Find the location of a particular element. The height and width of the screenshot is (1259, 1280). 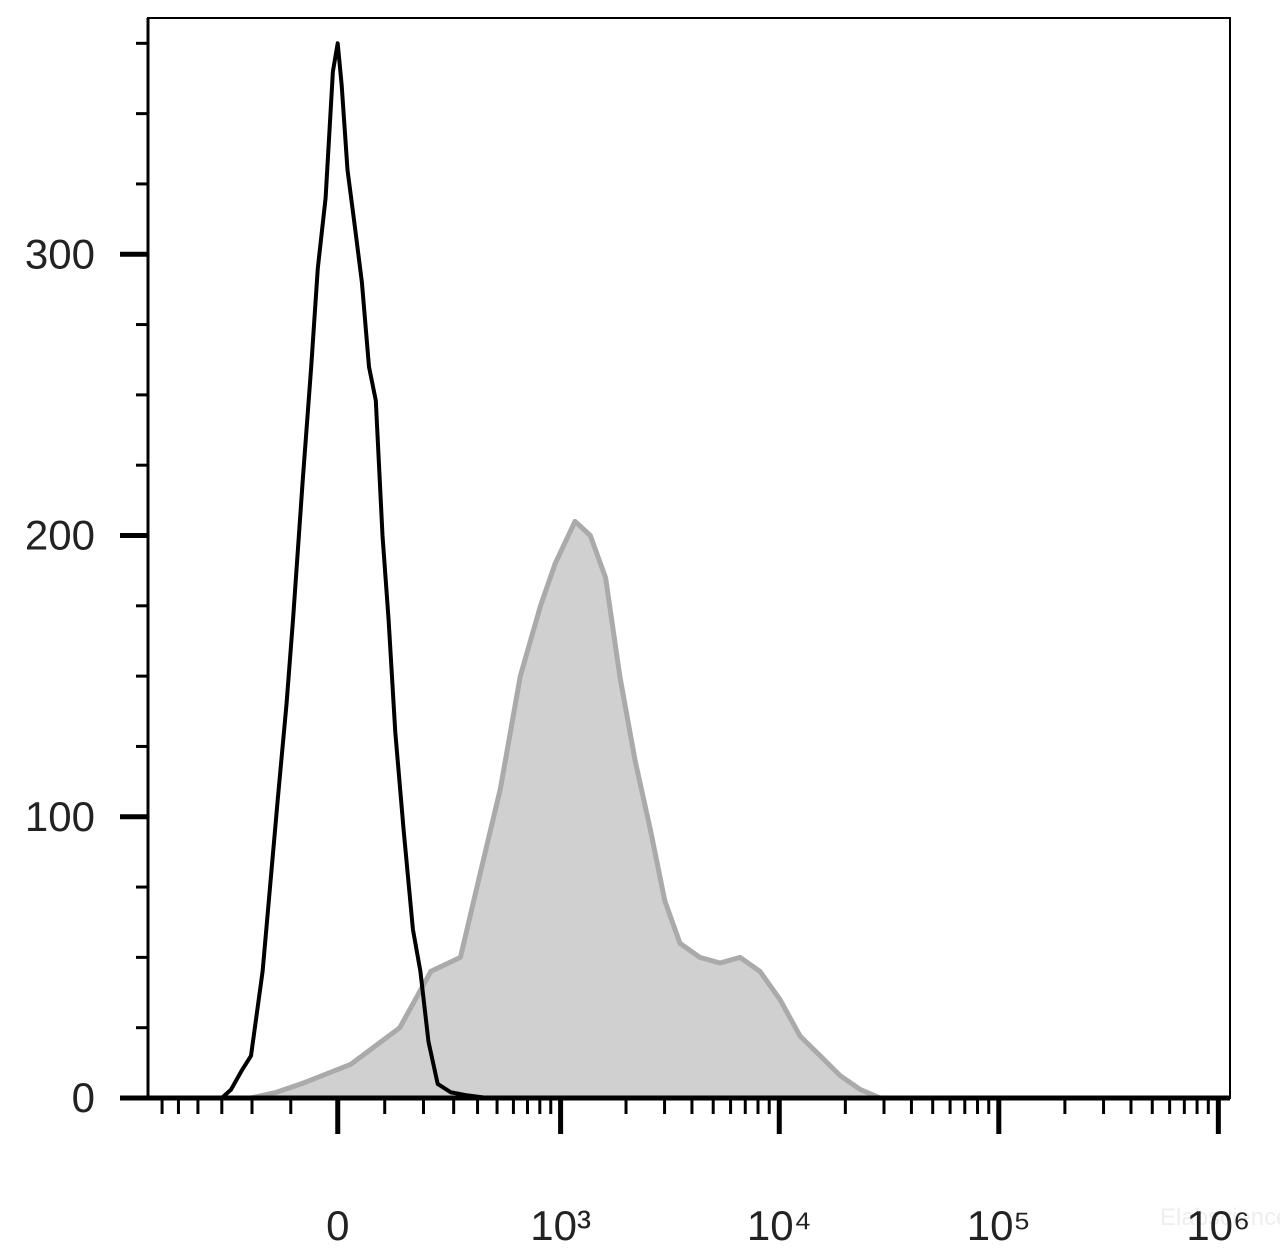

x-tick-label: 10⁵ is located at coordinates (999, 1225).